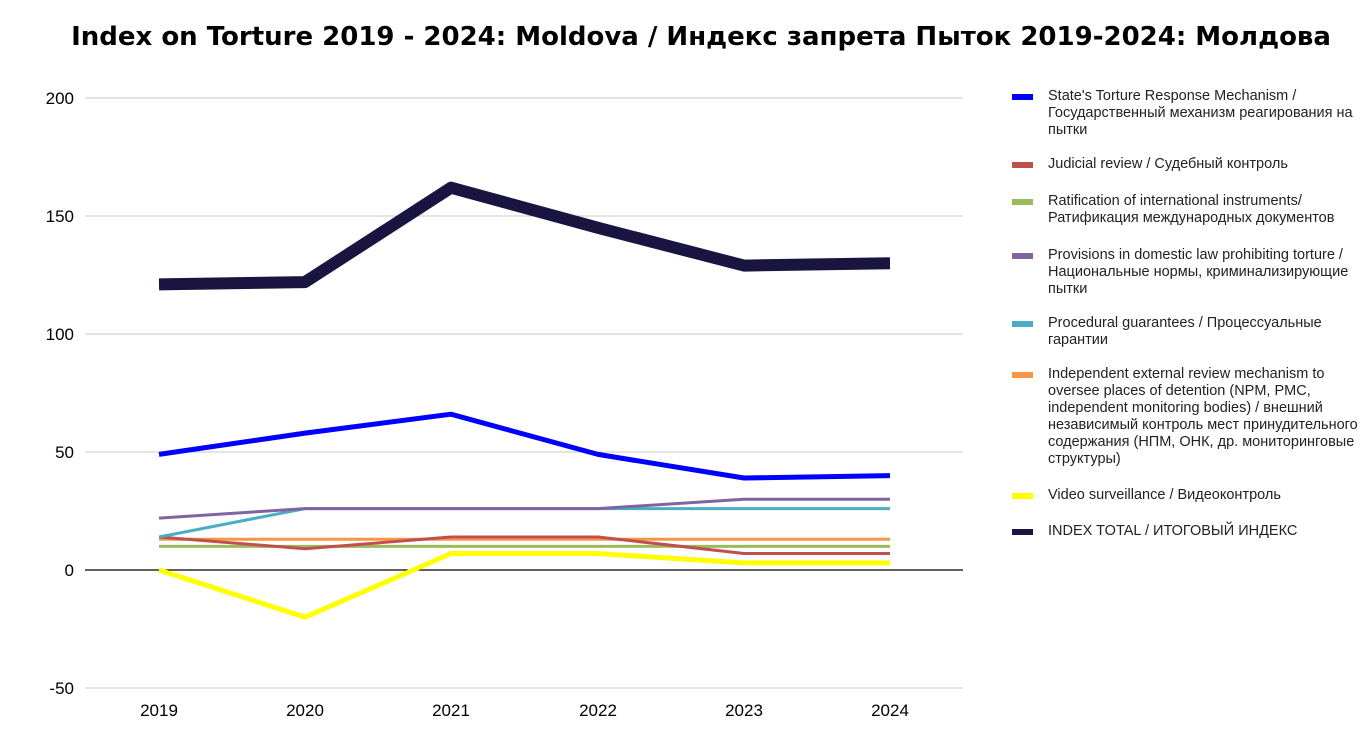 The image size is (1370, 731). What do you see at coordinates (598, 710) in the screenshot?
I see `x-tick-label: 2022` at bounding box center [598, 710].